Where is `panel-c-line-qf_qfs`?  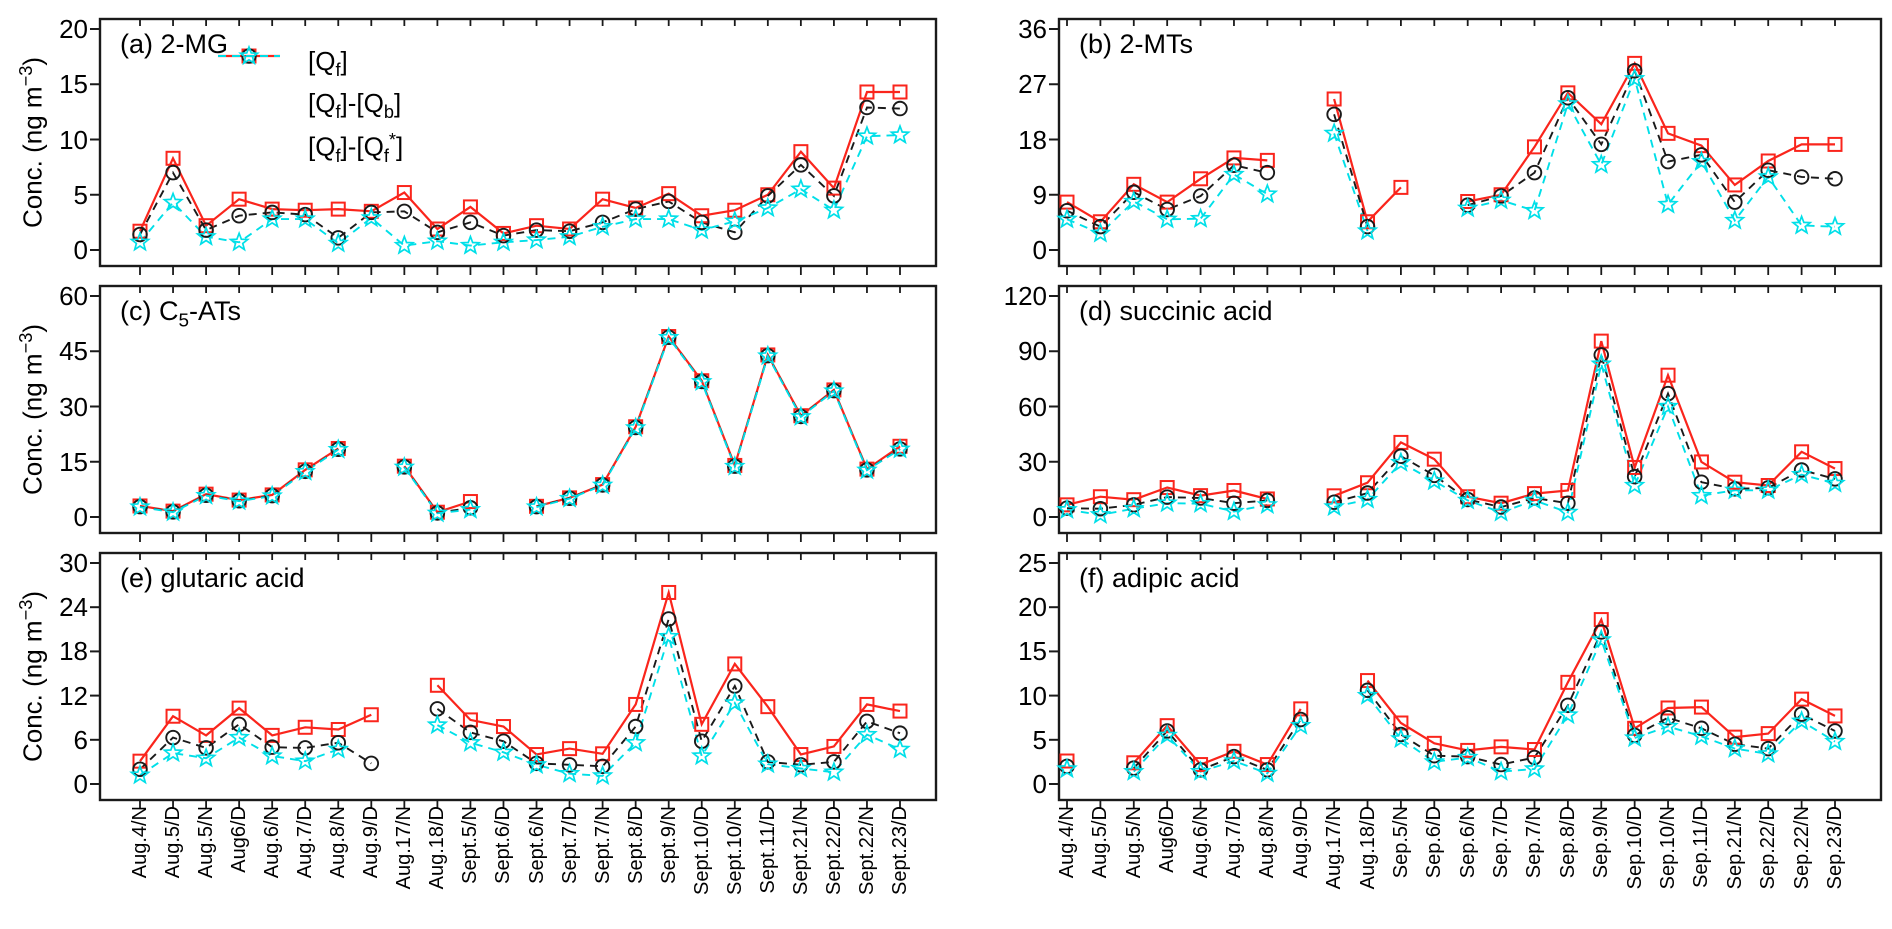
panel-c-line-qf_qfs is located at coordinates (437, 490).